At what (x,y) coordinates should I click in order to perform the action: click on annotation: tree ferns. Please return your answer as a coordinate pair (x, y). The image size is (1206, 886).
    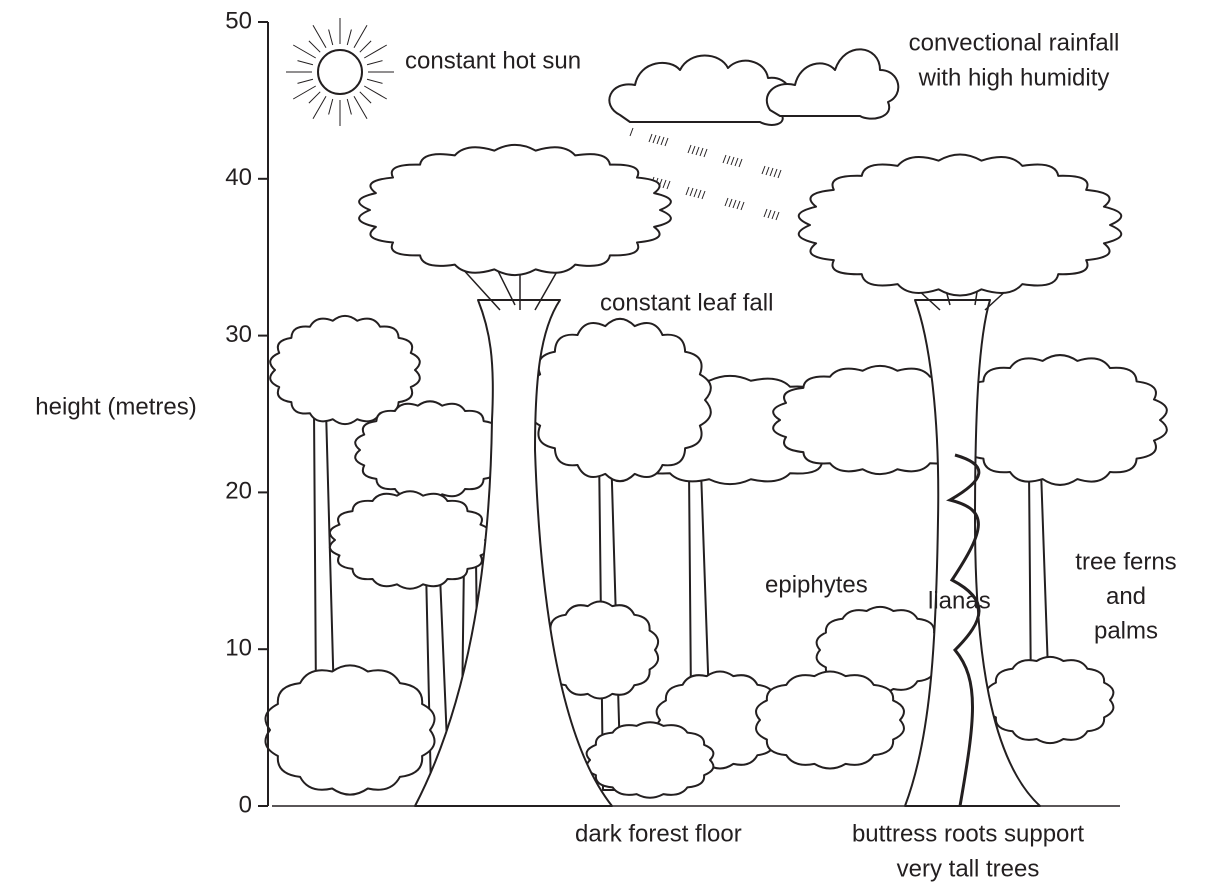
    Looking at the image, I should click on (1125, 561).